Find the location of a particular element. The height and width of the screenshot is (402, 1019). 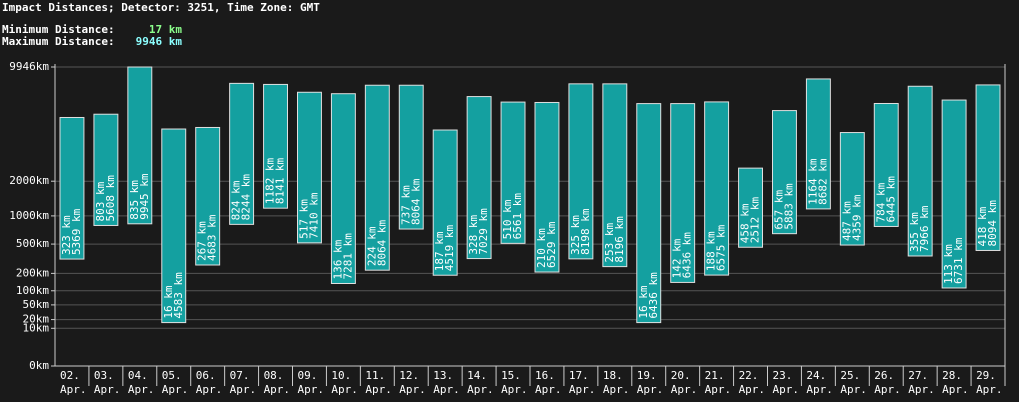

y-tick-label: 10km is located at coordinates (36, 327).